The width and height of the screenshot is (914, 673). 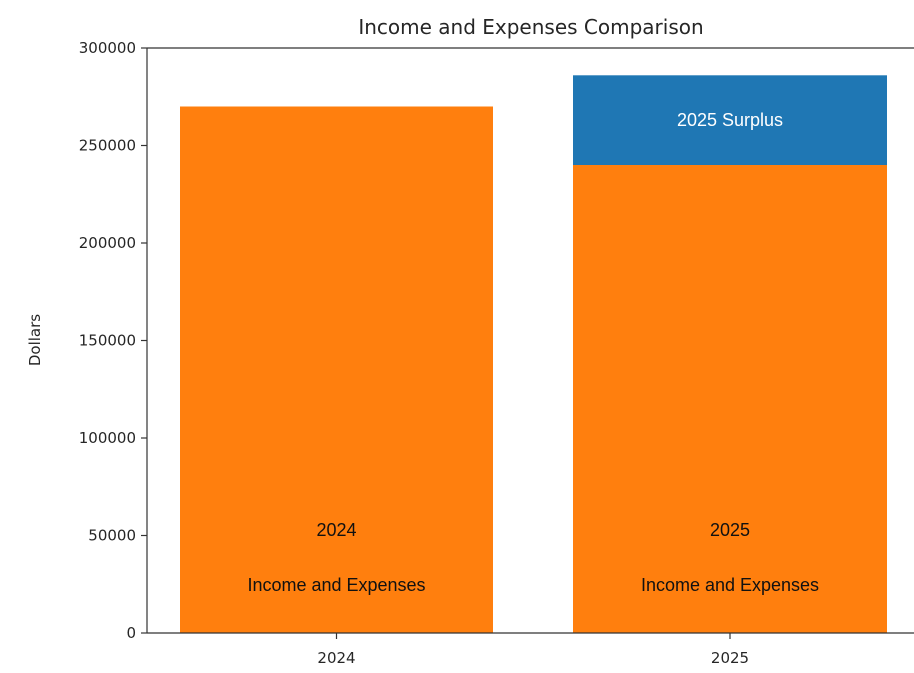 I want to click on y-tick-label: 150000, so click(x=107, y=341).